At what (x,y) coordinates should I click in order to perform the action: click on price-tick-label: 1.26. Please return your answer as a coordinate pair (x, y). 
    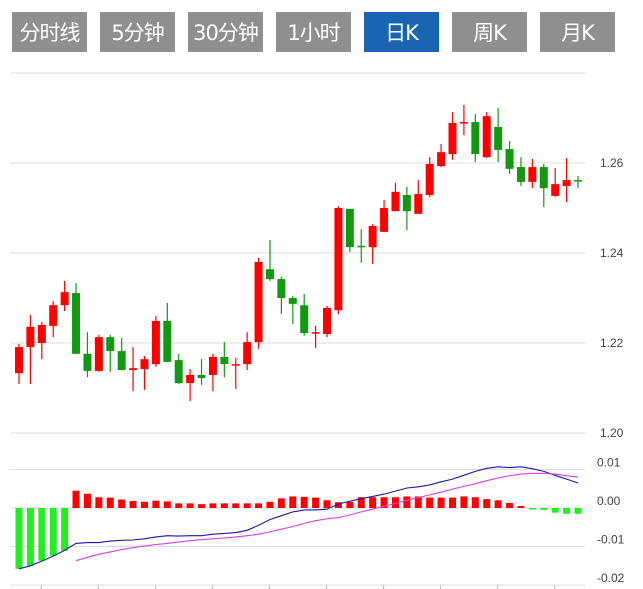
    Looking at the image, I should click on (612, 163).